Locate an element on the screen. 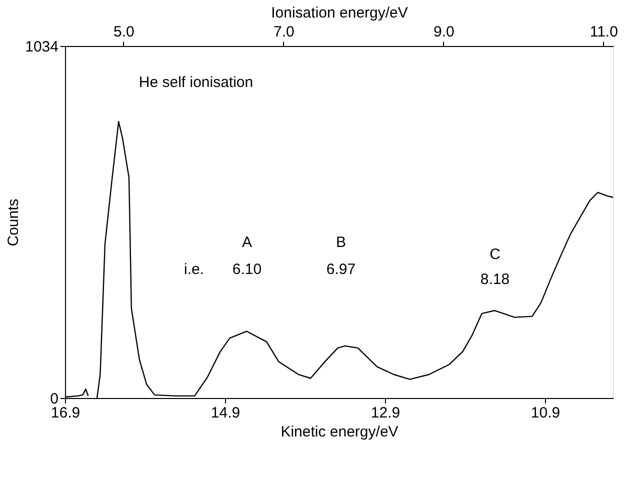  x-tick-label: 10.9 is located at coordinates (545, 413).